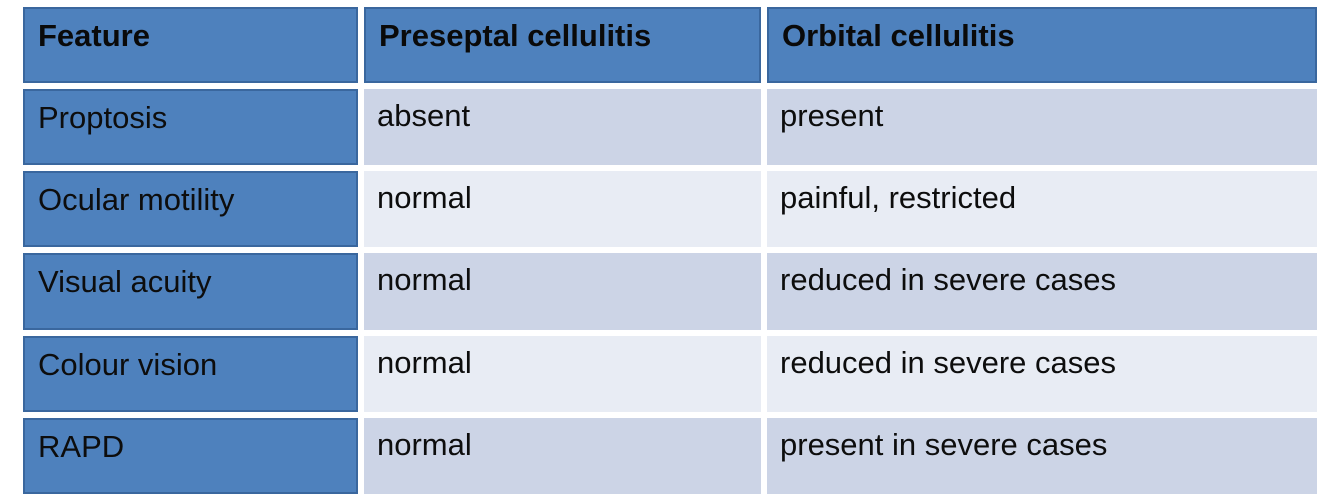 This screenshot has height=499, width=1334. What do you see at coordinates (1042, 45) in the screenshot?
I see `column-header-orbital: Orbital cellulitis` at bounding box center [1042, 45].